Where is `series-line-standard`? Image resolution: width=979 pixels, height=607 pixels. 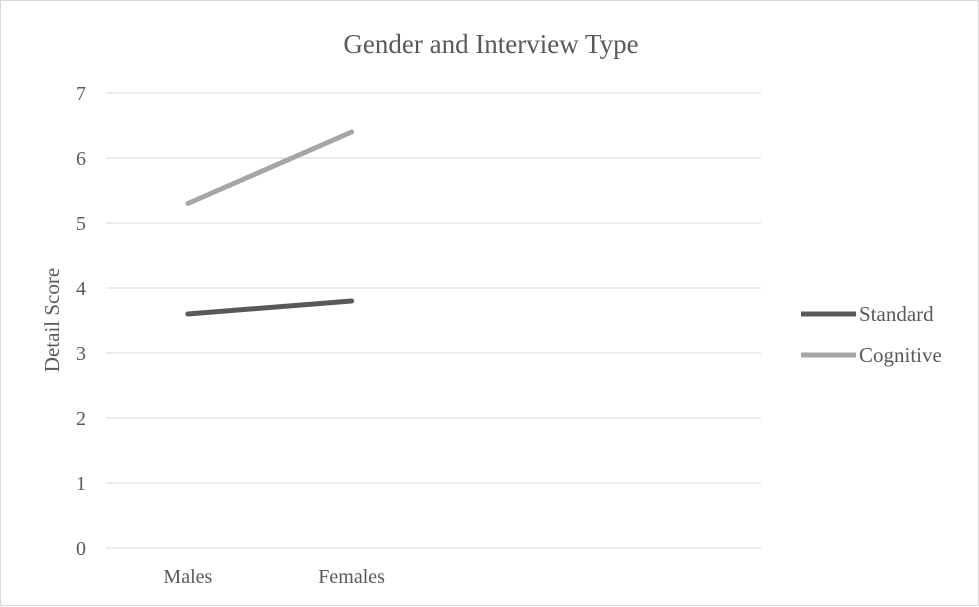 series-line-standard is located at coordinates (270, 307).